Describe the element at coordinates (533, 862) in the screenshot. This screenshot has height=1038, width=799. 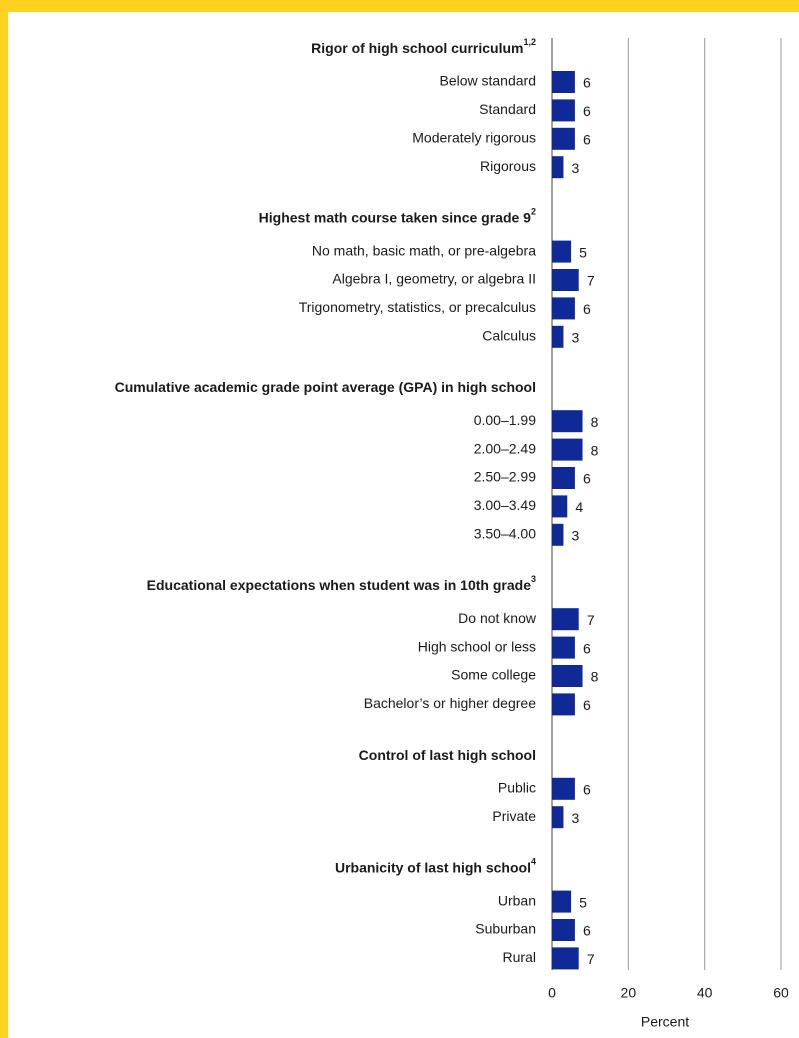
I see `footnote-ref: 4` at that location.